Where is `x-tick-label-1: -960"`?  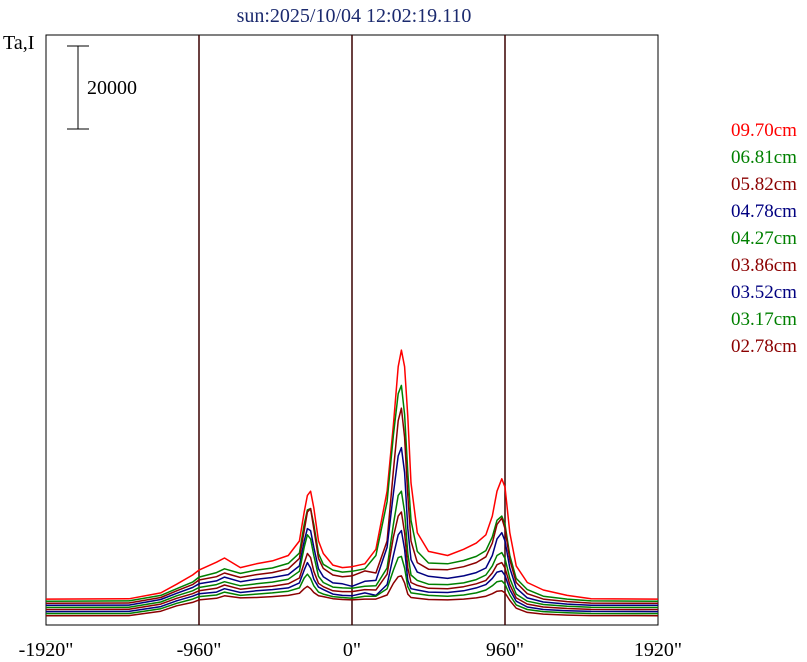 x-tick-label-1: -960" is located at coordinates (199, 650).